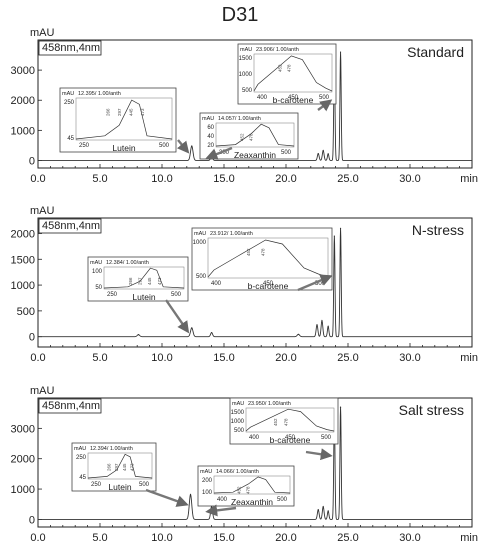 The width and height of the screenshot is (480, 550). What do you see at coordinates (70, 48) in the screenshot?
I see `wavelength-box` at bounding box center [70, 48].